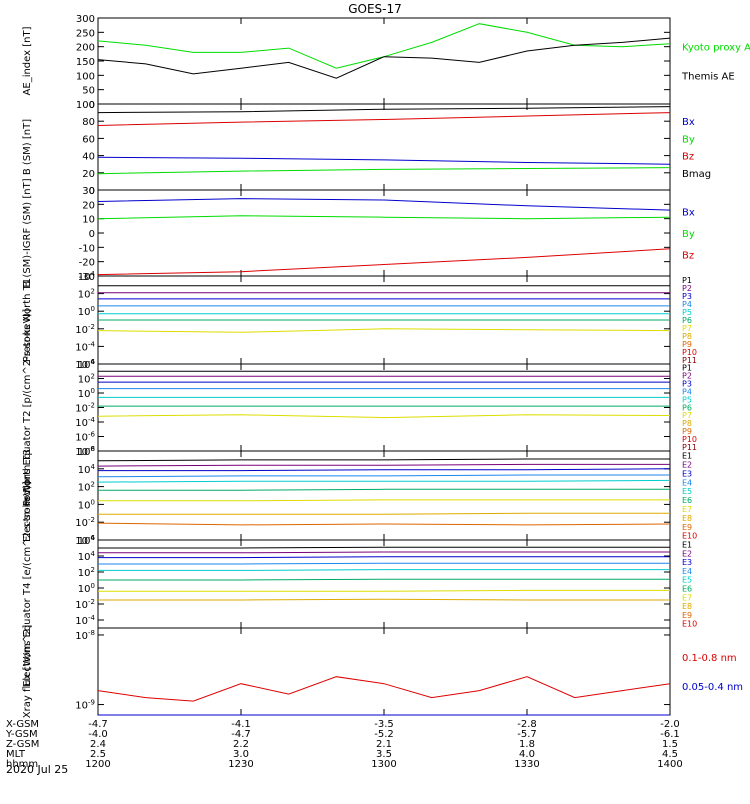 Image resolution: width=750 pixels, height=804 pixels. Describe the element at coordinates (384, 481) in the screenshot. I see `series-line-e5` at that location.